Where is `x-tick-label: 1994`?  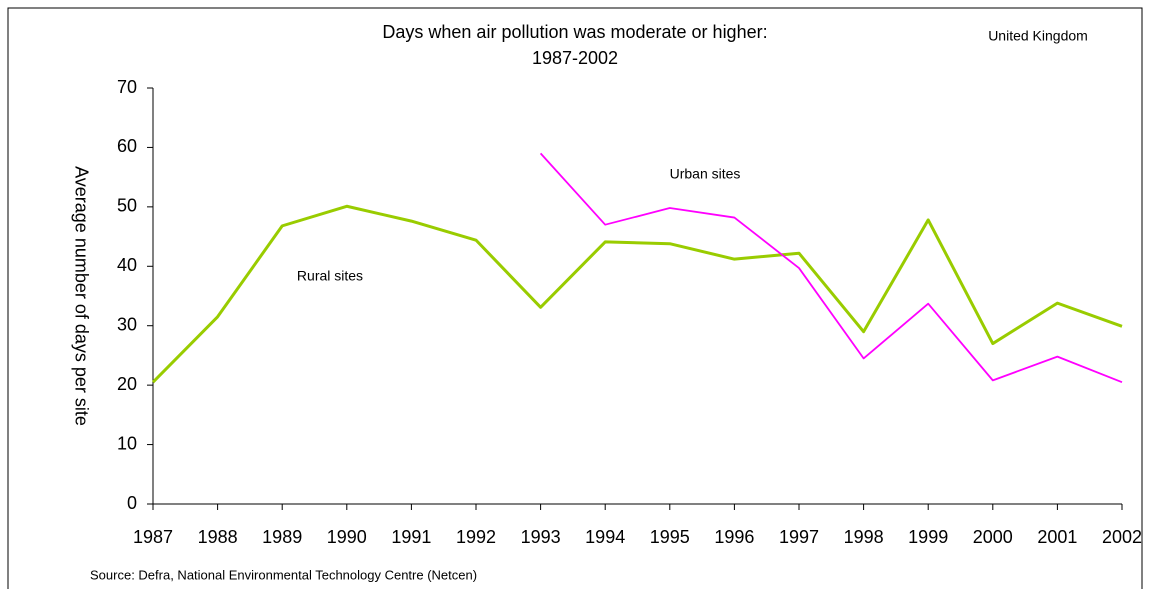 x-tick-label: 1994 is located at coordinates (605, 537).